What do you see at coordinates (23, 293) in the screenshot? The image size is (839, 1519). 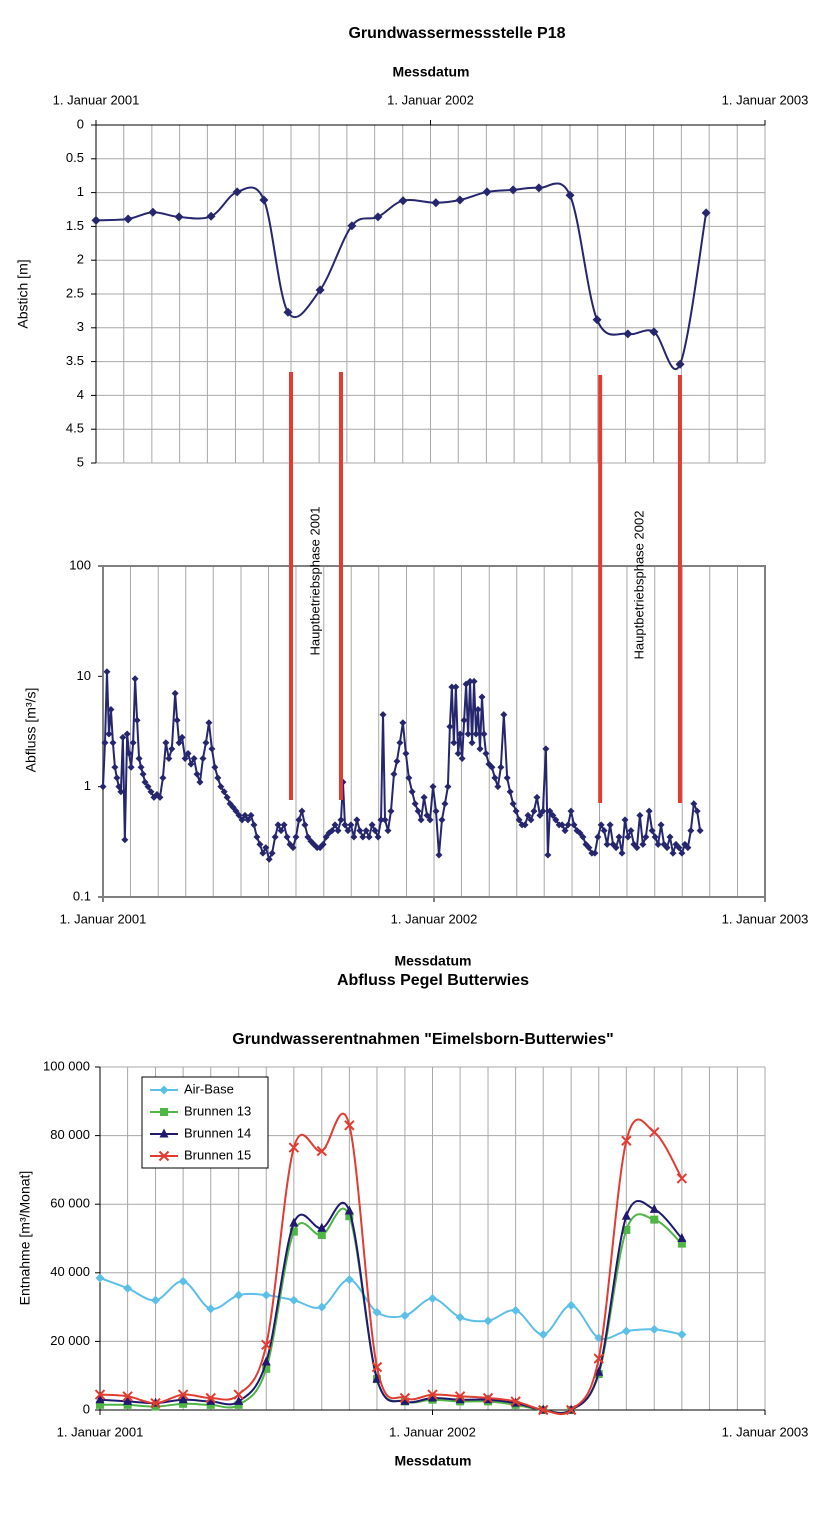 I see `y-axis-label: Abstich [m]` at bounding box center [23, 293].